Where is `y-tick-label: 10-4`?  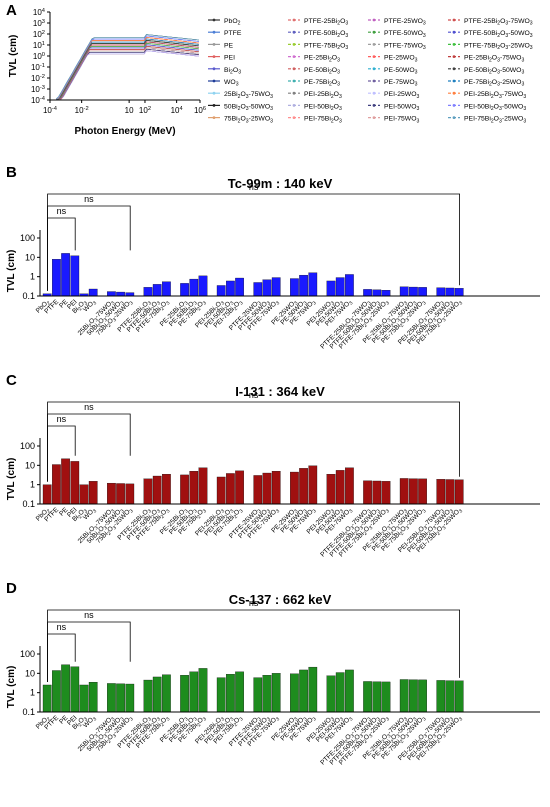
y-tick-label: 10-4 is located at coordinates (38, 100).